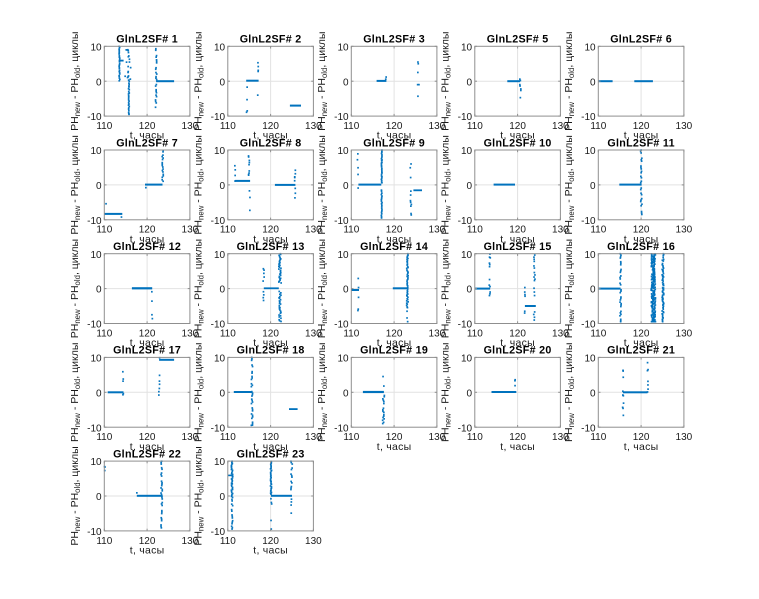 The width and height of the screenshot is (759, 599). Describe the element at coordinates (641, 247) in the screenshot. I see `svg-text: GlnL2SF# 16` at that location.